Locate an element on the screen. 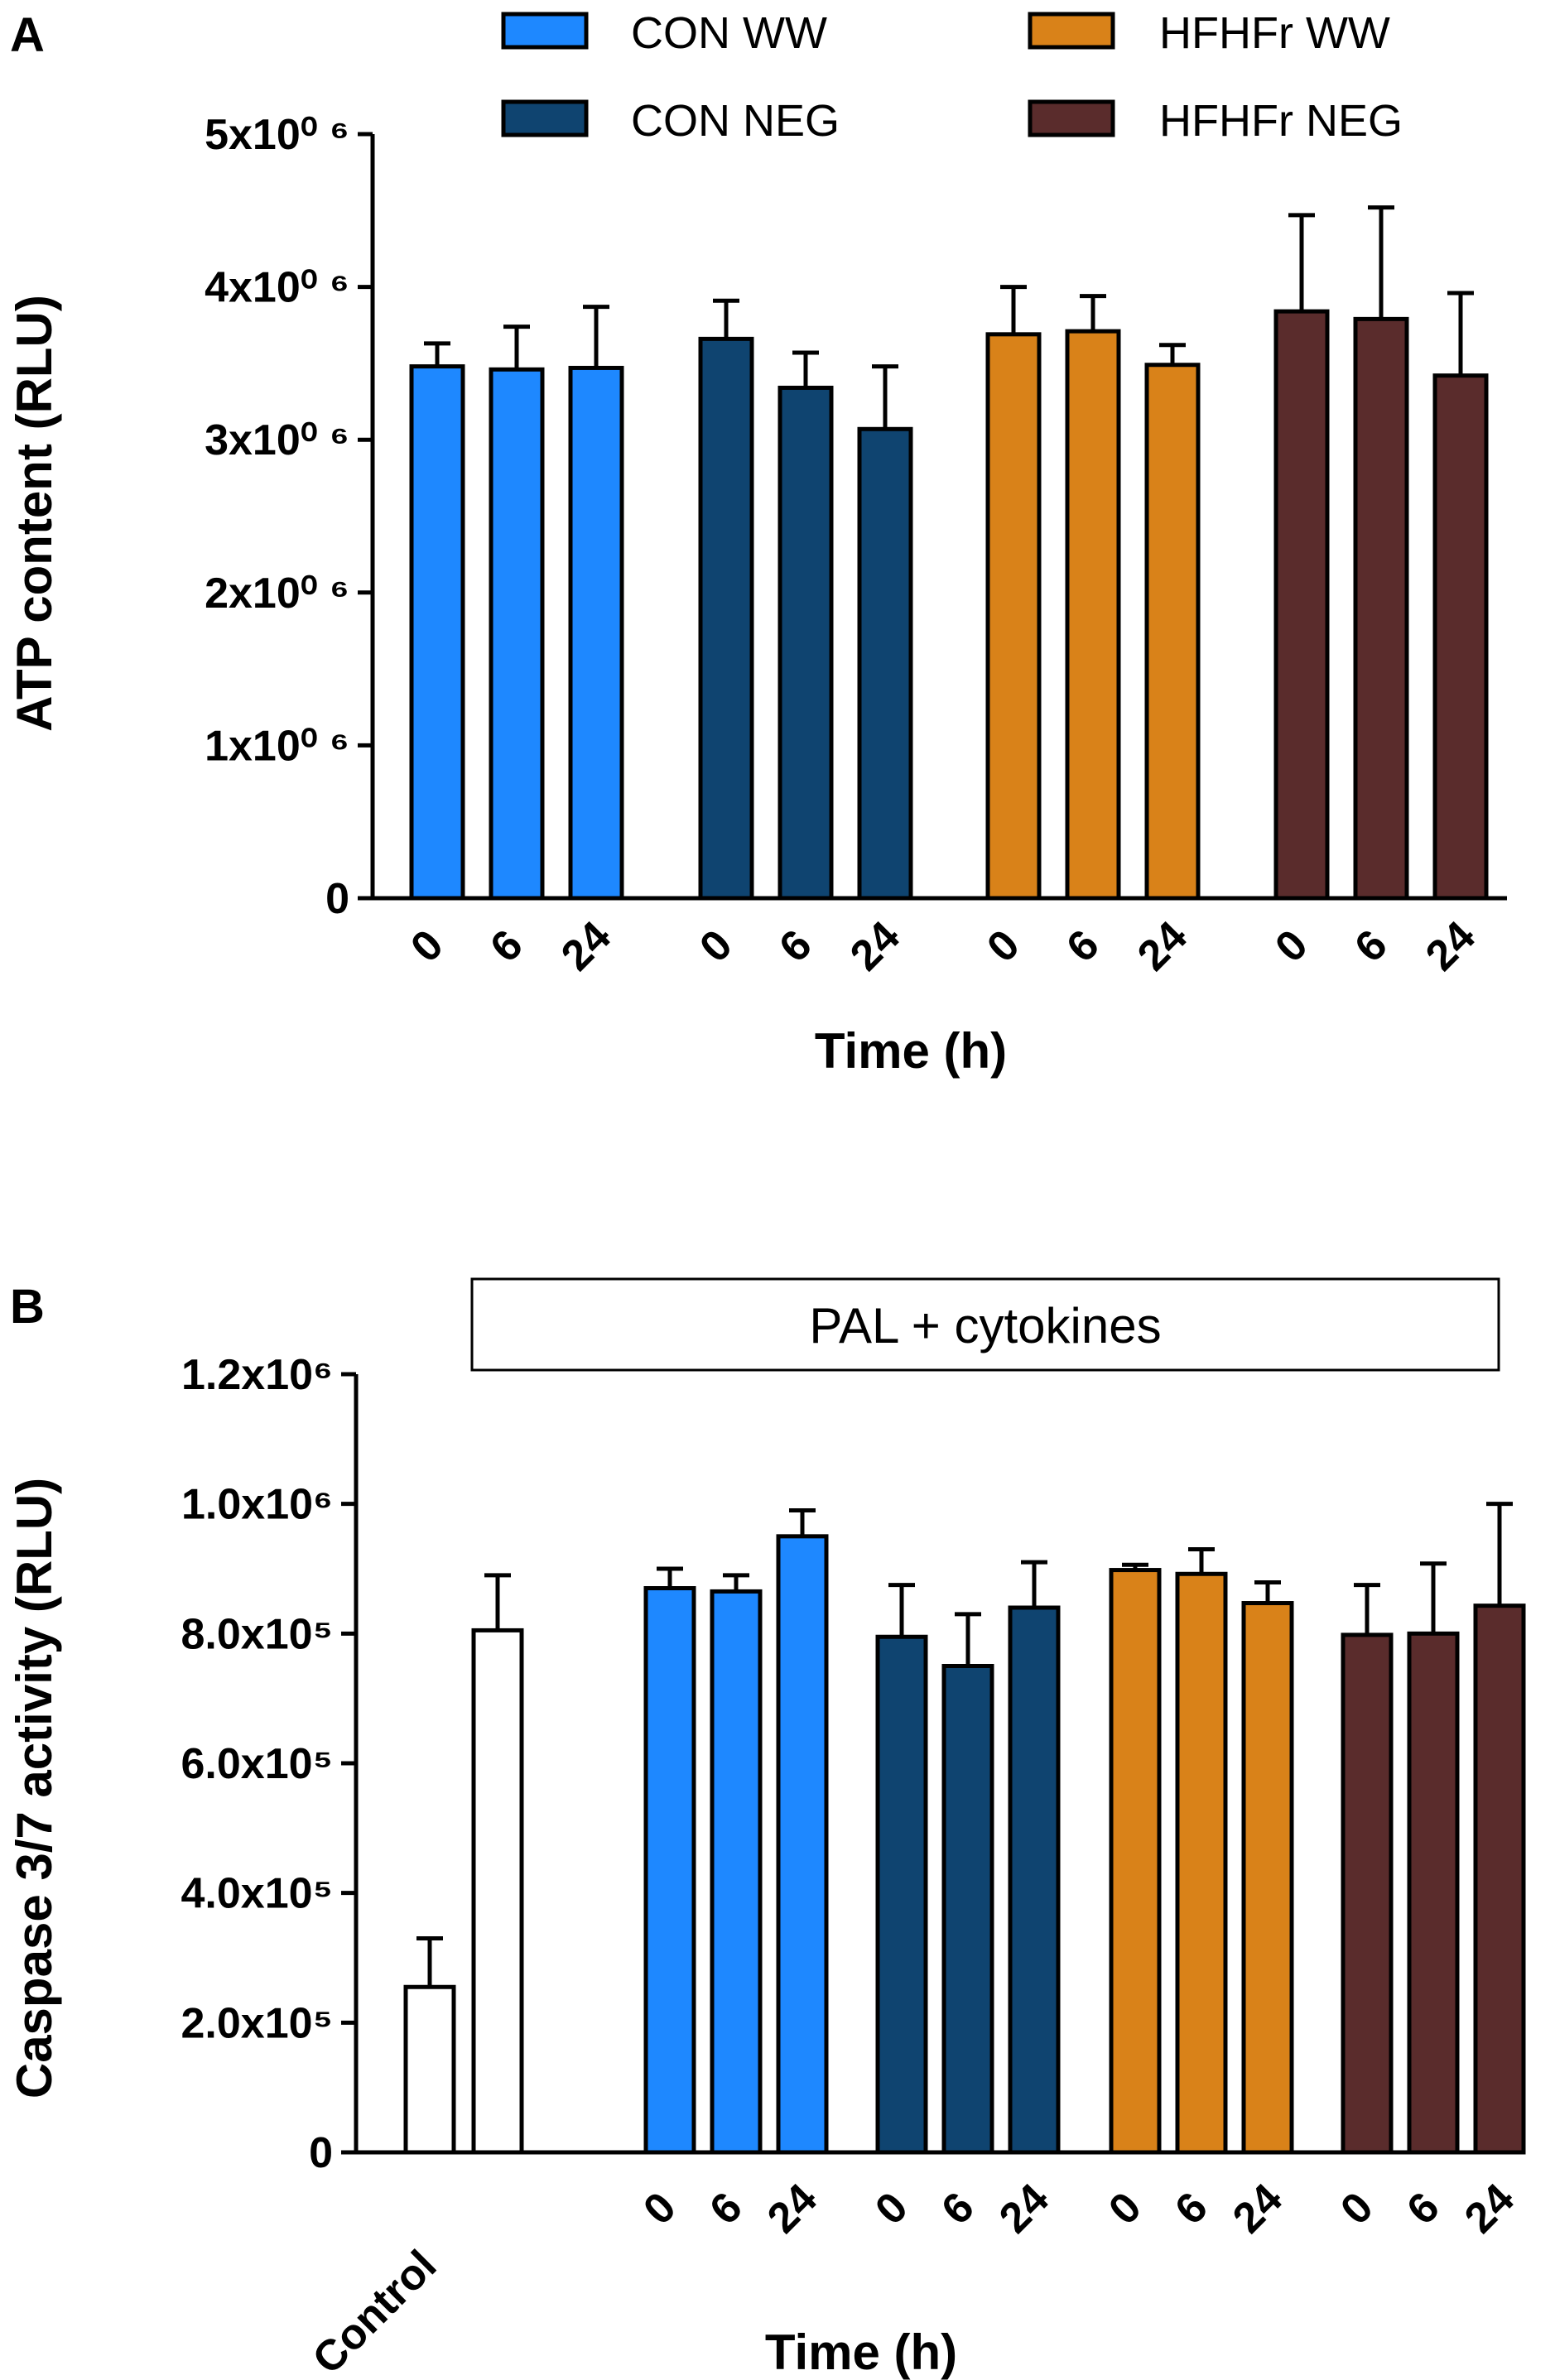 Image resolution: width=1555 pixels, height=2380 pixels. panel-a-y-tick-label: 1x10⁰ ⁶ is located at coordinates (277, 746).